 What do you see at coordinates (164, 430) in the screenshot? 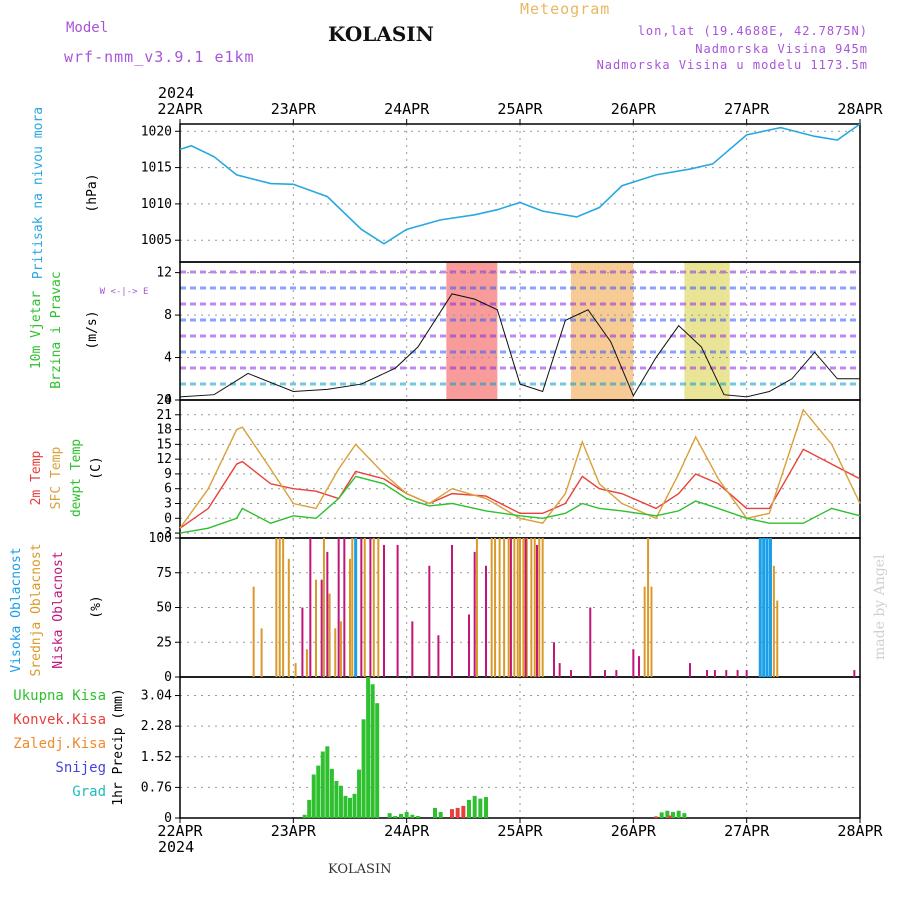
I see `y-tick-label: 18` at bounding box center [164, 430].